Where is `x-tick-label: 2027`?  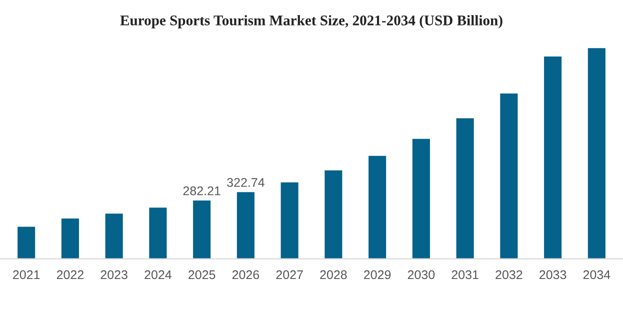 x-tick-label: 2027 is located at coordinates (289, 275).